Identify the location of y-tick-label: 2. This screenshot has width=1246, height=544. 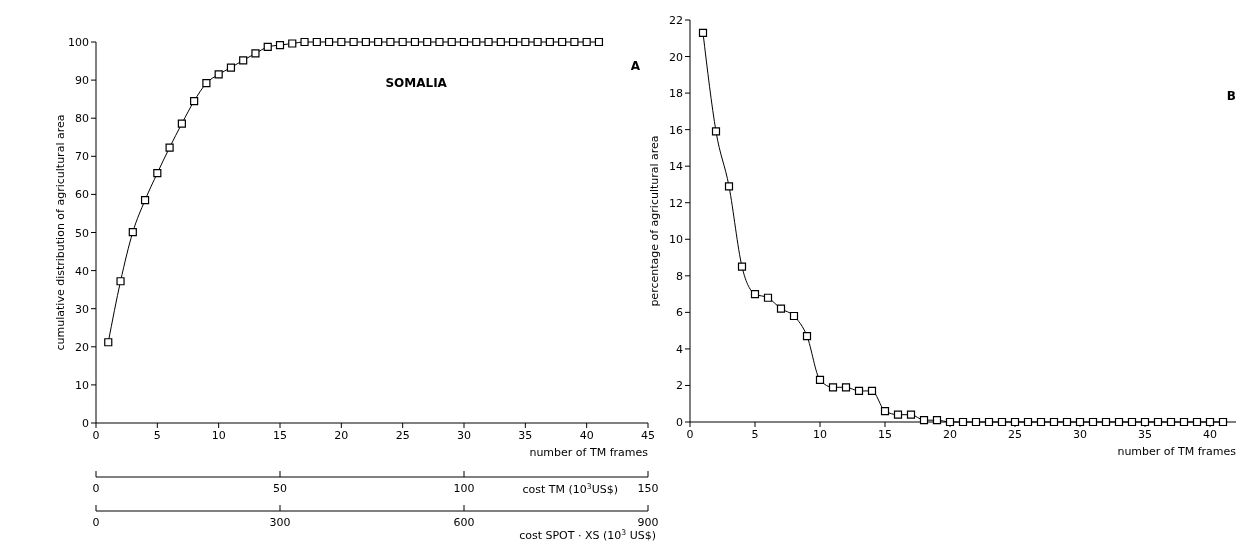
(679, 386).